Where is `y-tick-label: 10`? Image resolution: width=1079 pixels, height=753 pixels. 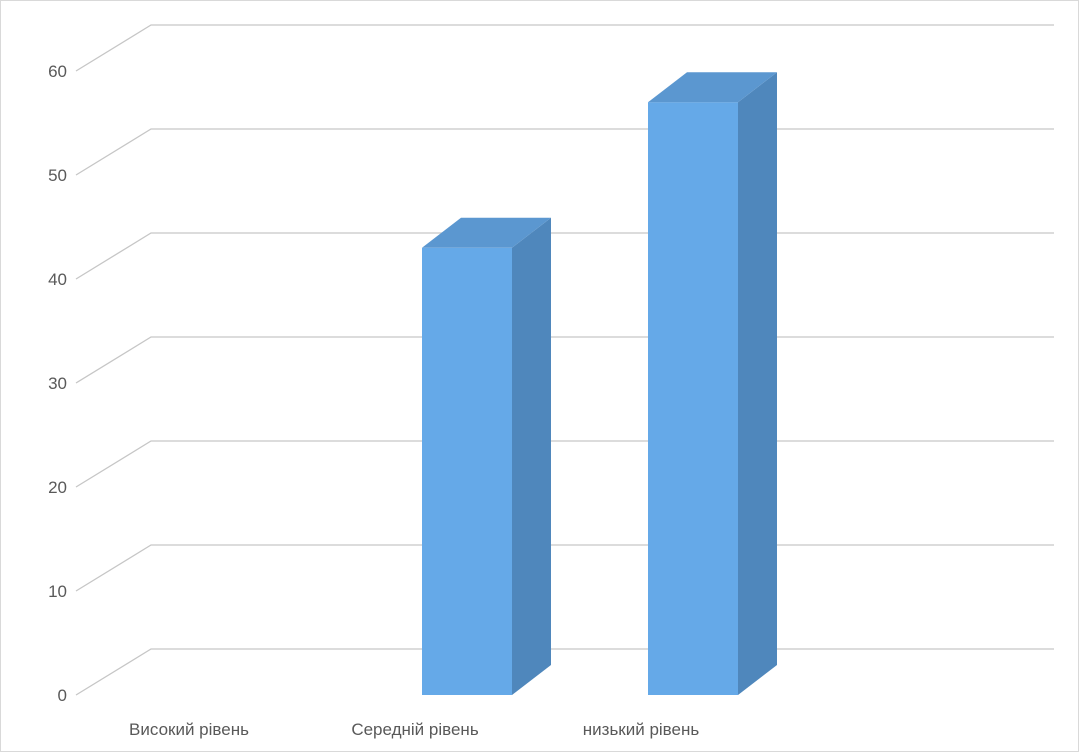 y-tick-label: 10 is located at coordinates (57, 591).